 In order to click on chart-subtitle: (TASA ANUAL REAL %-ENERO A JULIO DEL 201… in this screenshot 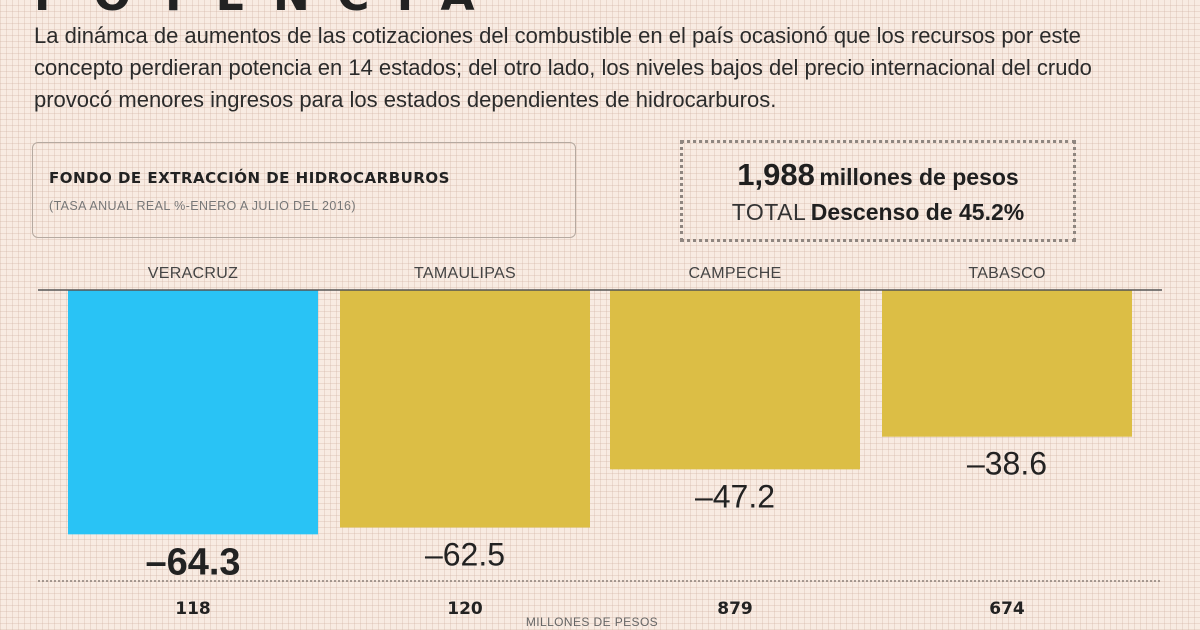, I will do `click(202, 206)`.